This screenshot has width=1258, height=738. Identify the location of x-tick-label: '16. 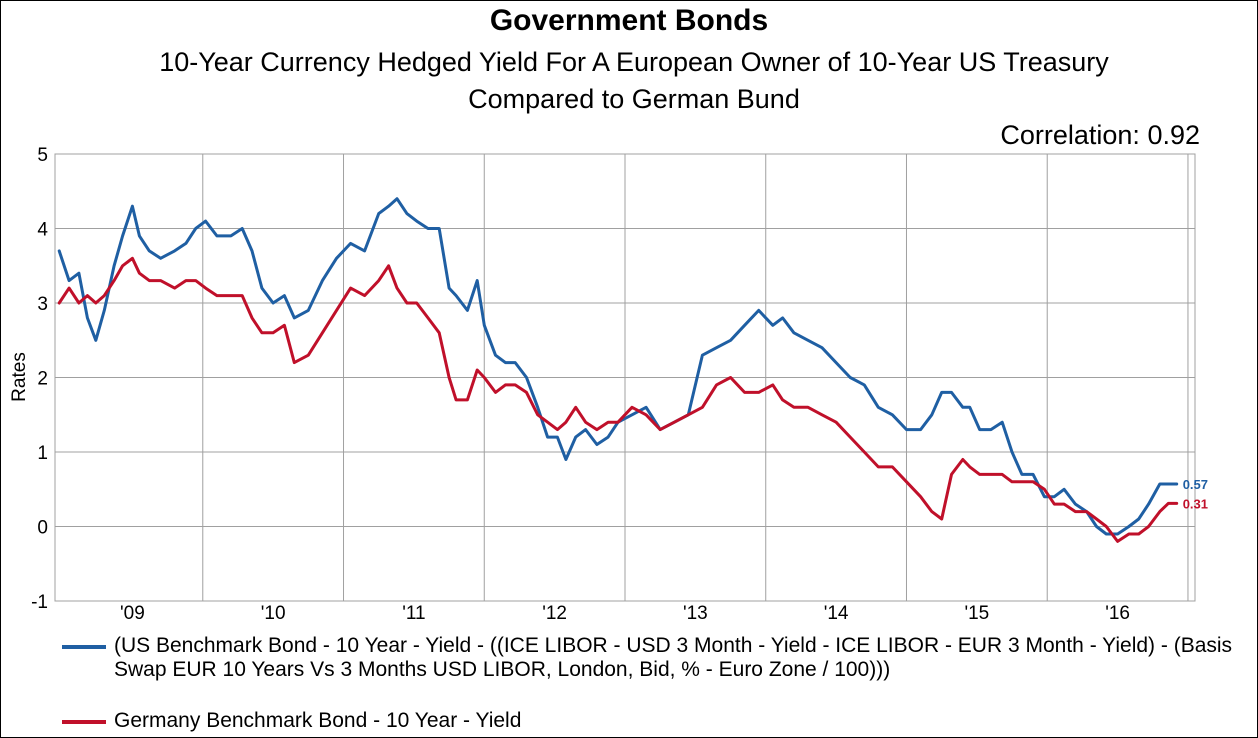
(1117, 613).